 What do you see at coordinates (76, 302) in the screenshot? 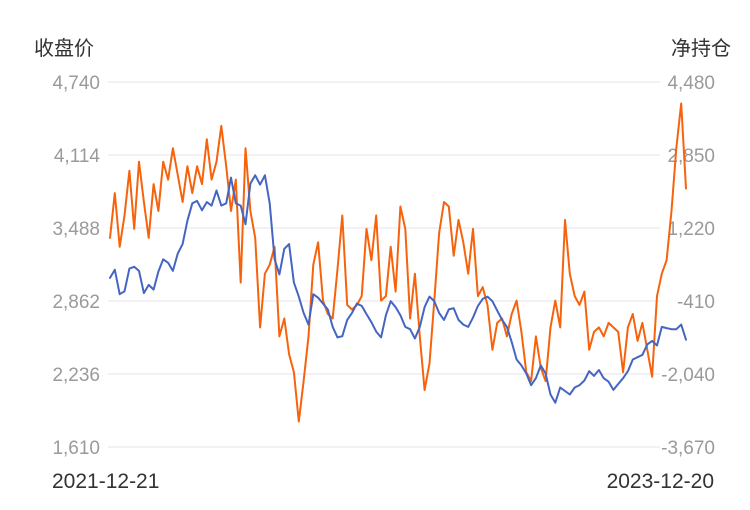
I see `left-tick-label: 2,862` at bounding box center [76, 302].